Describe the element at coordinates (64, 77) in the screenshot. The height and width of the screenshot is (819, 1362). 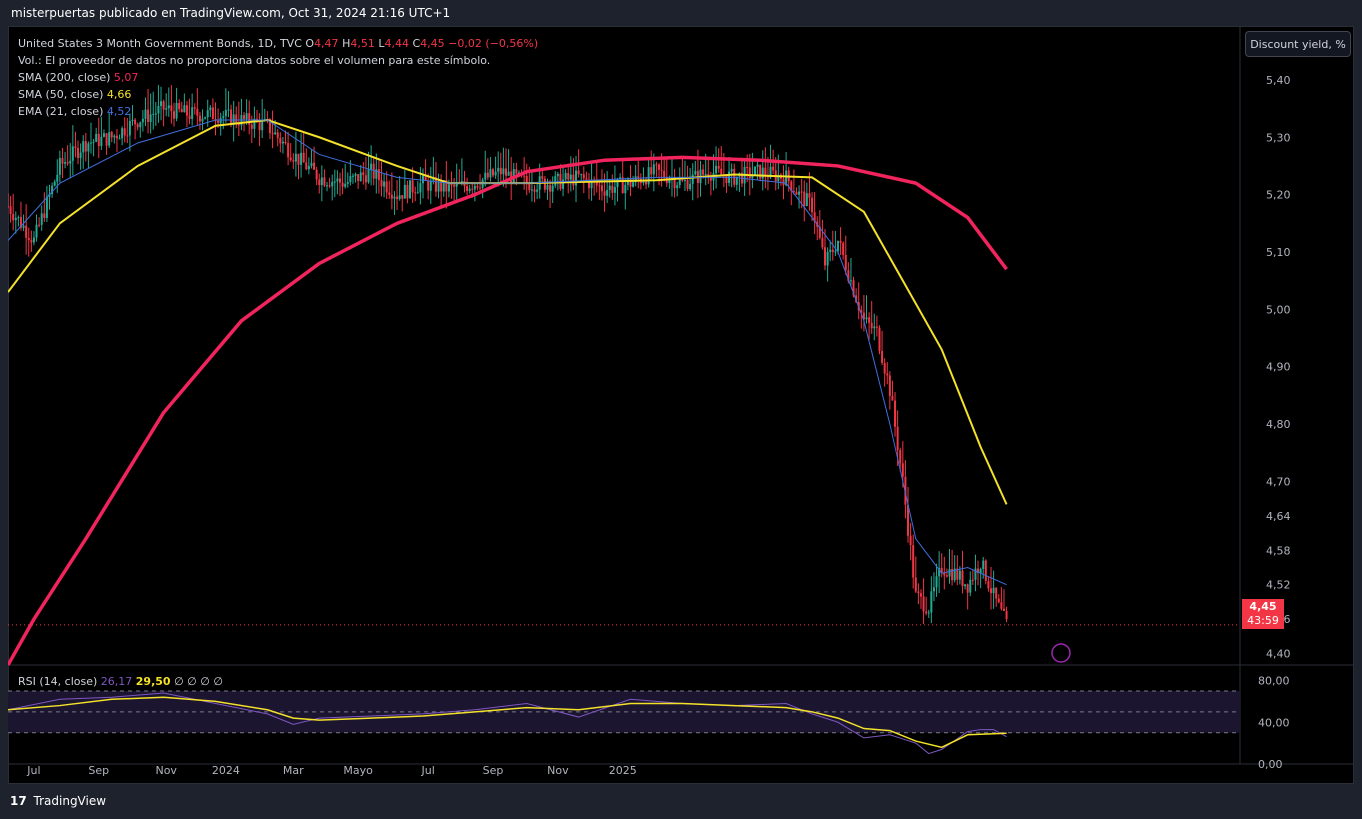
I see `sma200-label: SMA (200, close)` at that location.